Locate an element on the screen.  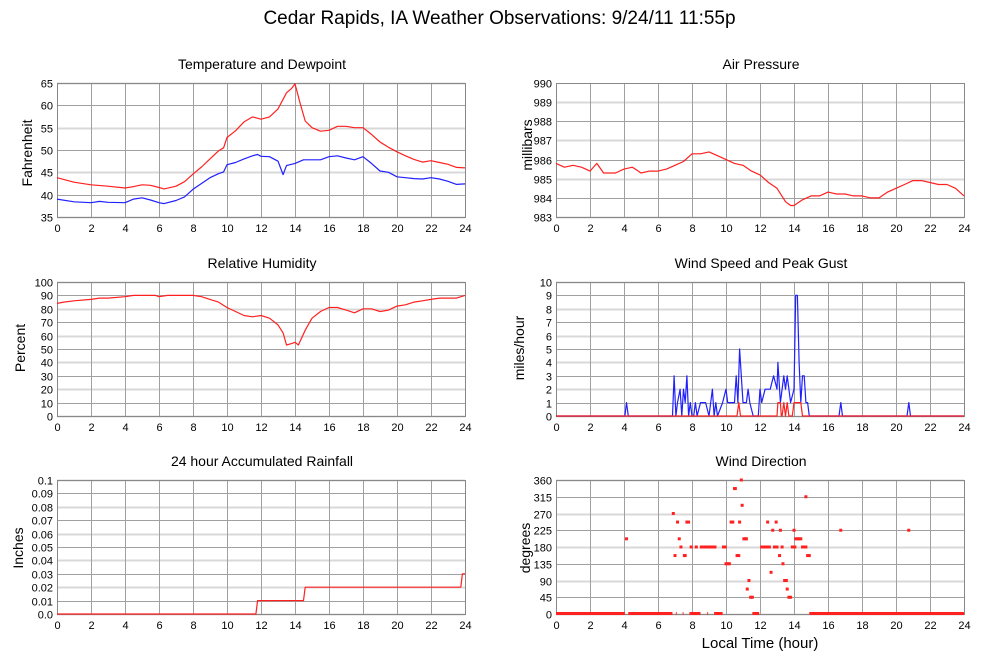
y-tick-label: 0.0 is located at coordinates (45, 616).